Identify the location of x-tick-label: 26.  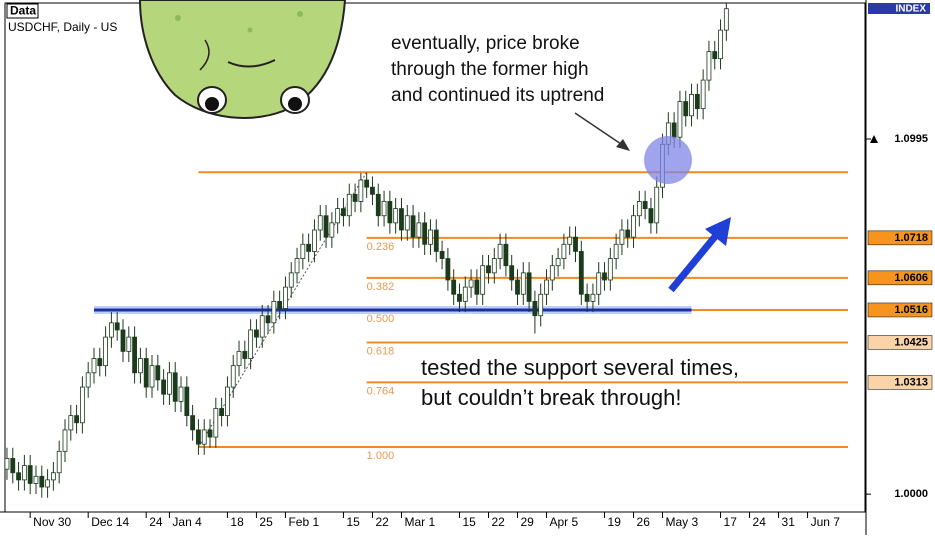
(644, 522).